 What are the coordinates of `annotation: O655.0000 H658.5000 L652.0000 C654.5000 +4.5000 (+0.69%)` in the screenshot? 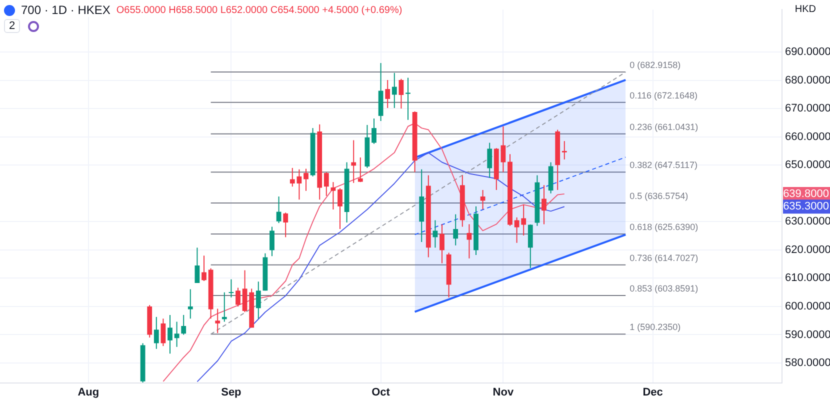 It's located at (259, 10).